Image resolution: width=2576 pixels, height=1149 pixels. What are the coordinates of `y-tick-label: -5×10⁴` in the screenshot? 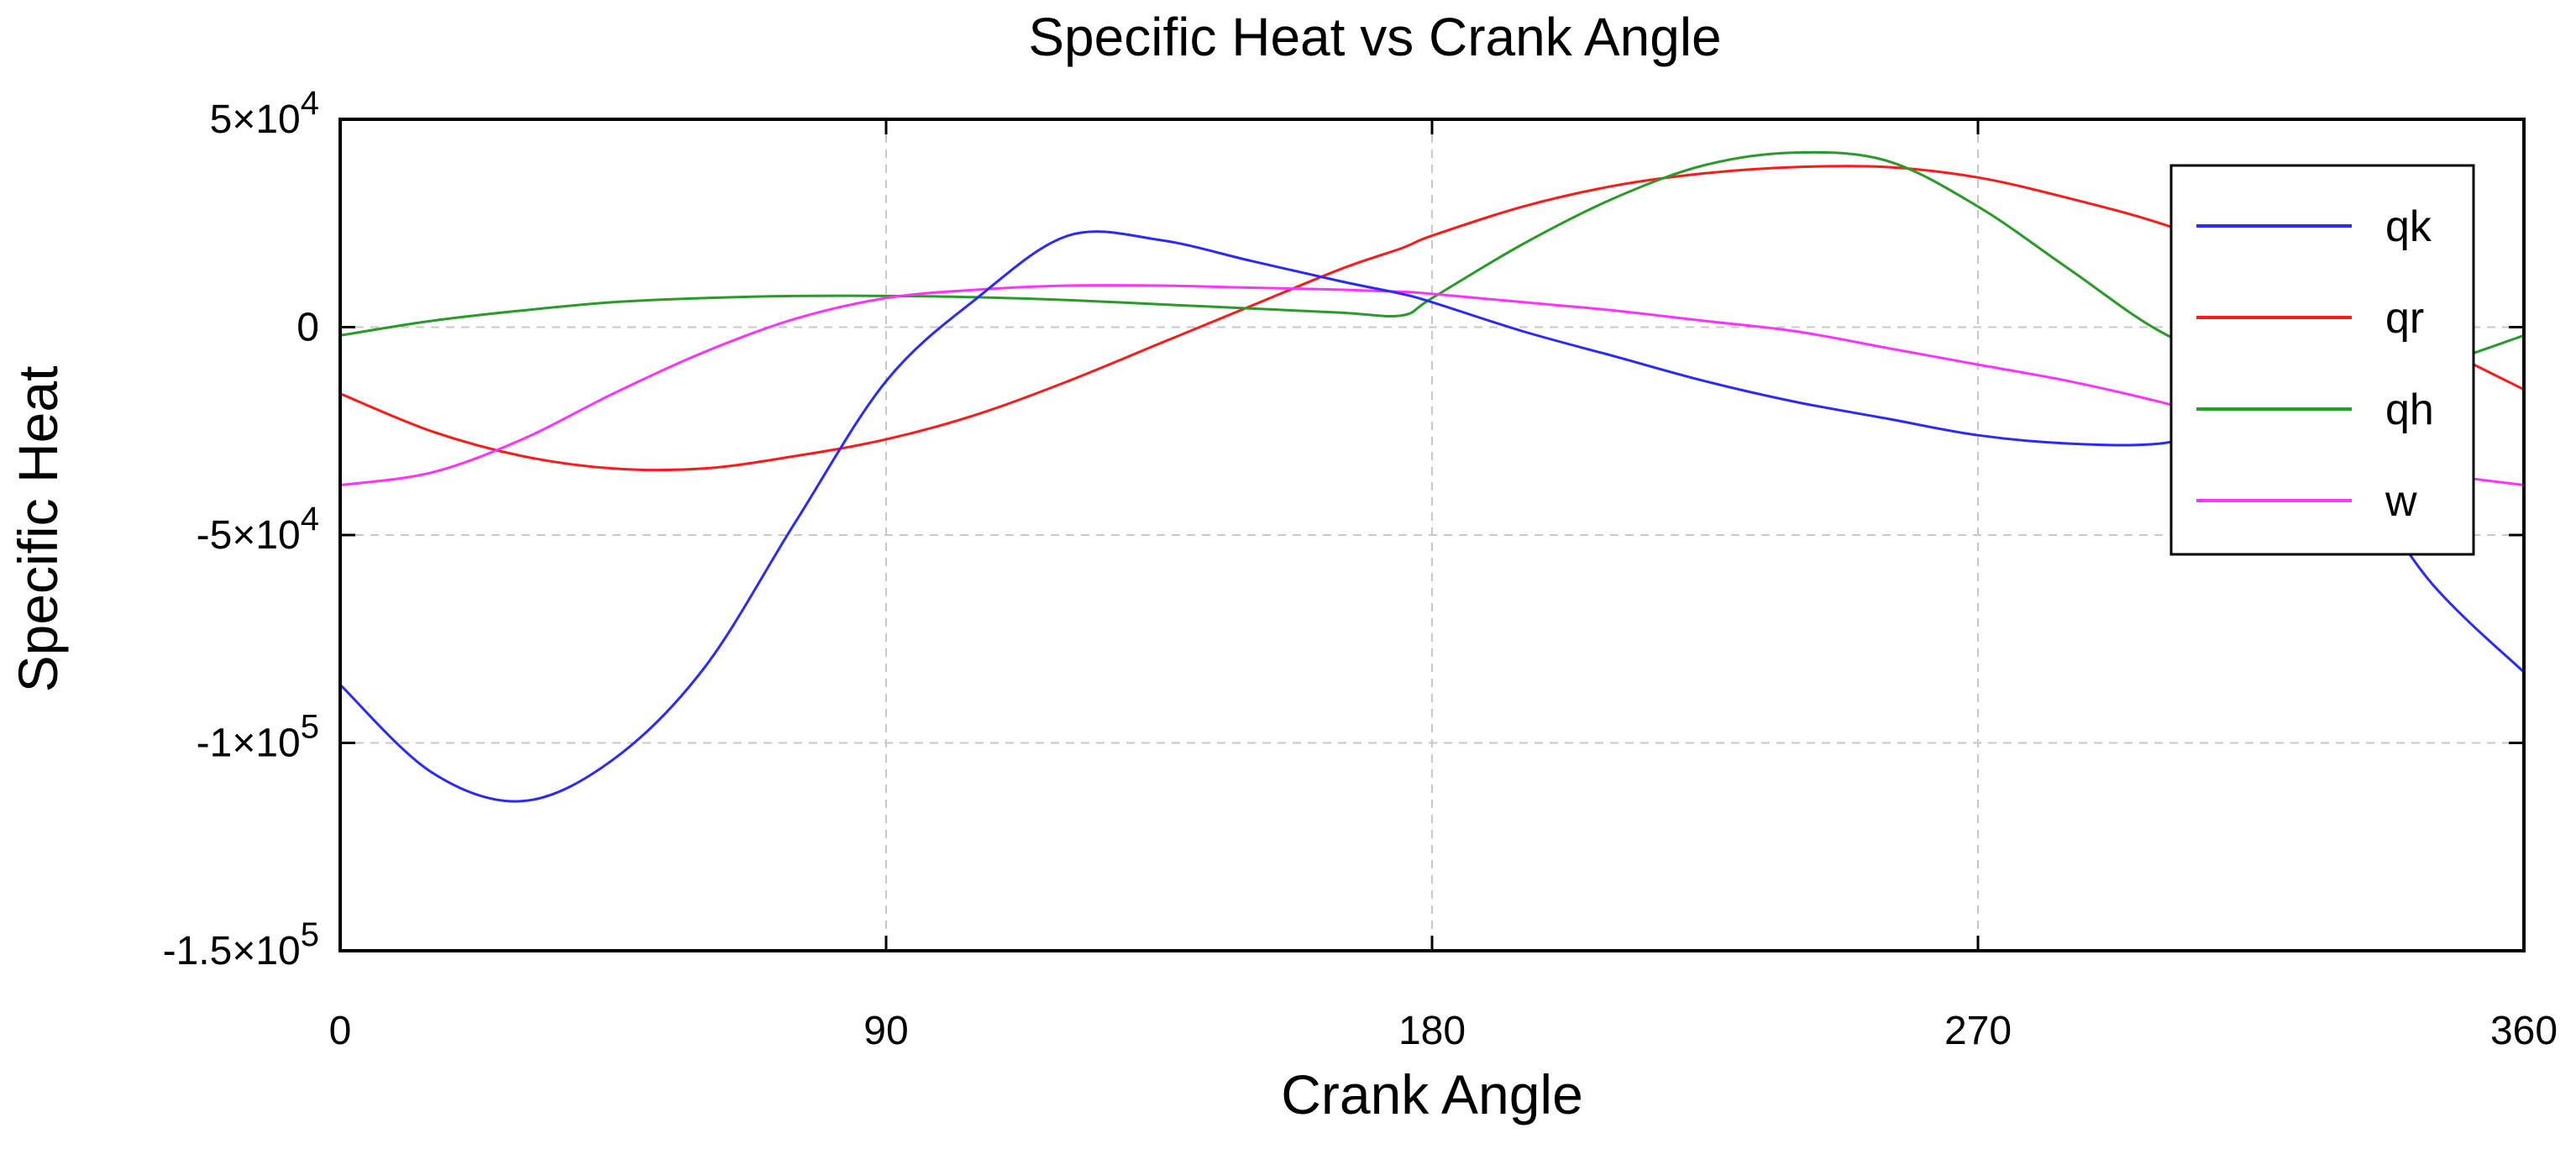 It's located at (258, 529).